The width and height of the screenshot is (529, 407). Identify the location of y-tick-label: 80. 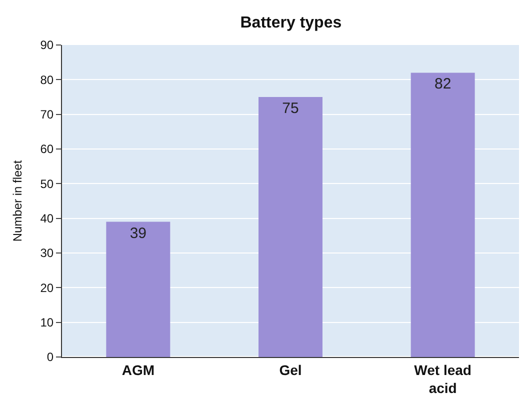
(47, 79).